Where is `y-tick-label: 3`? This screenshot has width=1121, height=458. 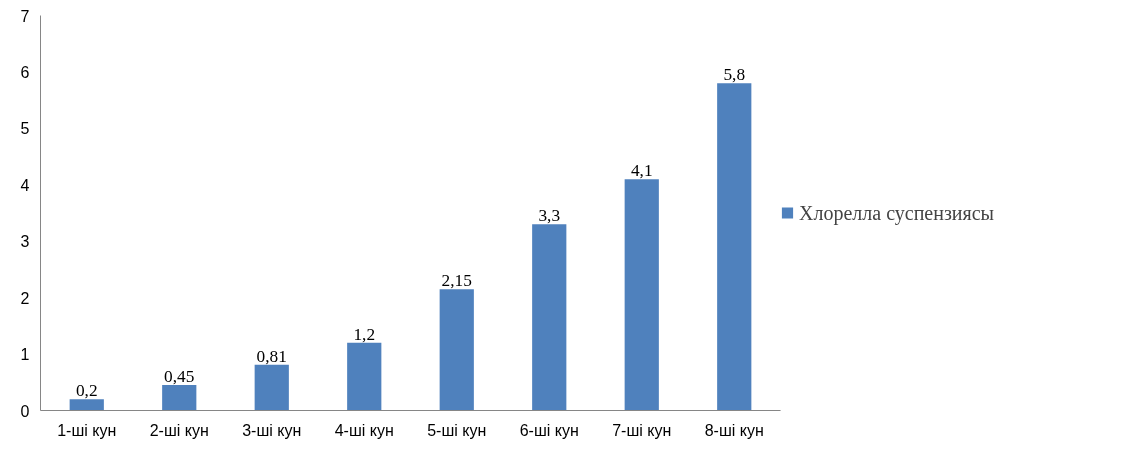
y-tick-label: 3 is located at coordinates (25, 242).